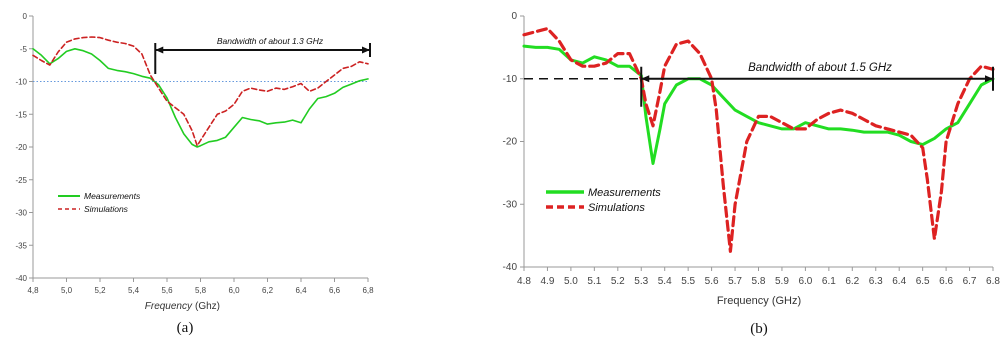 Image resolution: width=1007 pixels, height=341 pixels. Describe the element at coordinates (829, 281) in the screenshot. I see `x-tick-label: 6.1` at that location.